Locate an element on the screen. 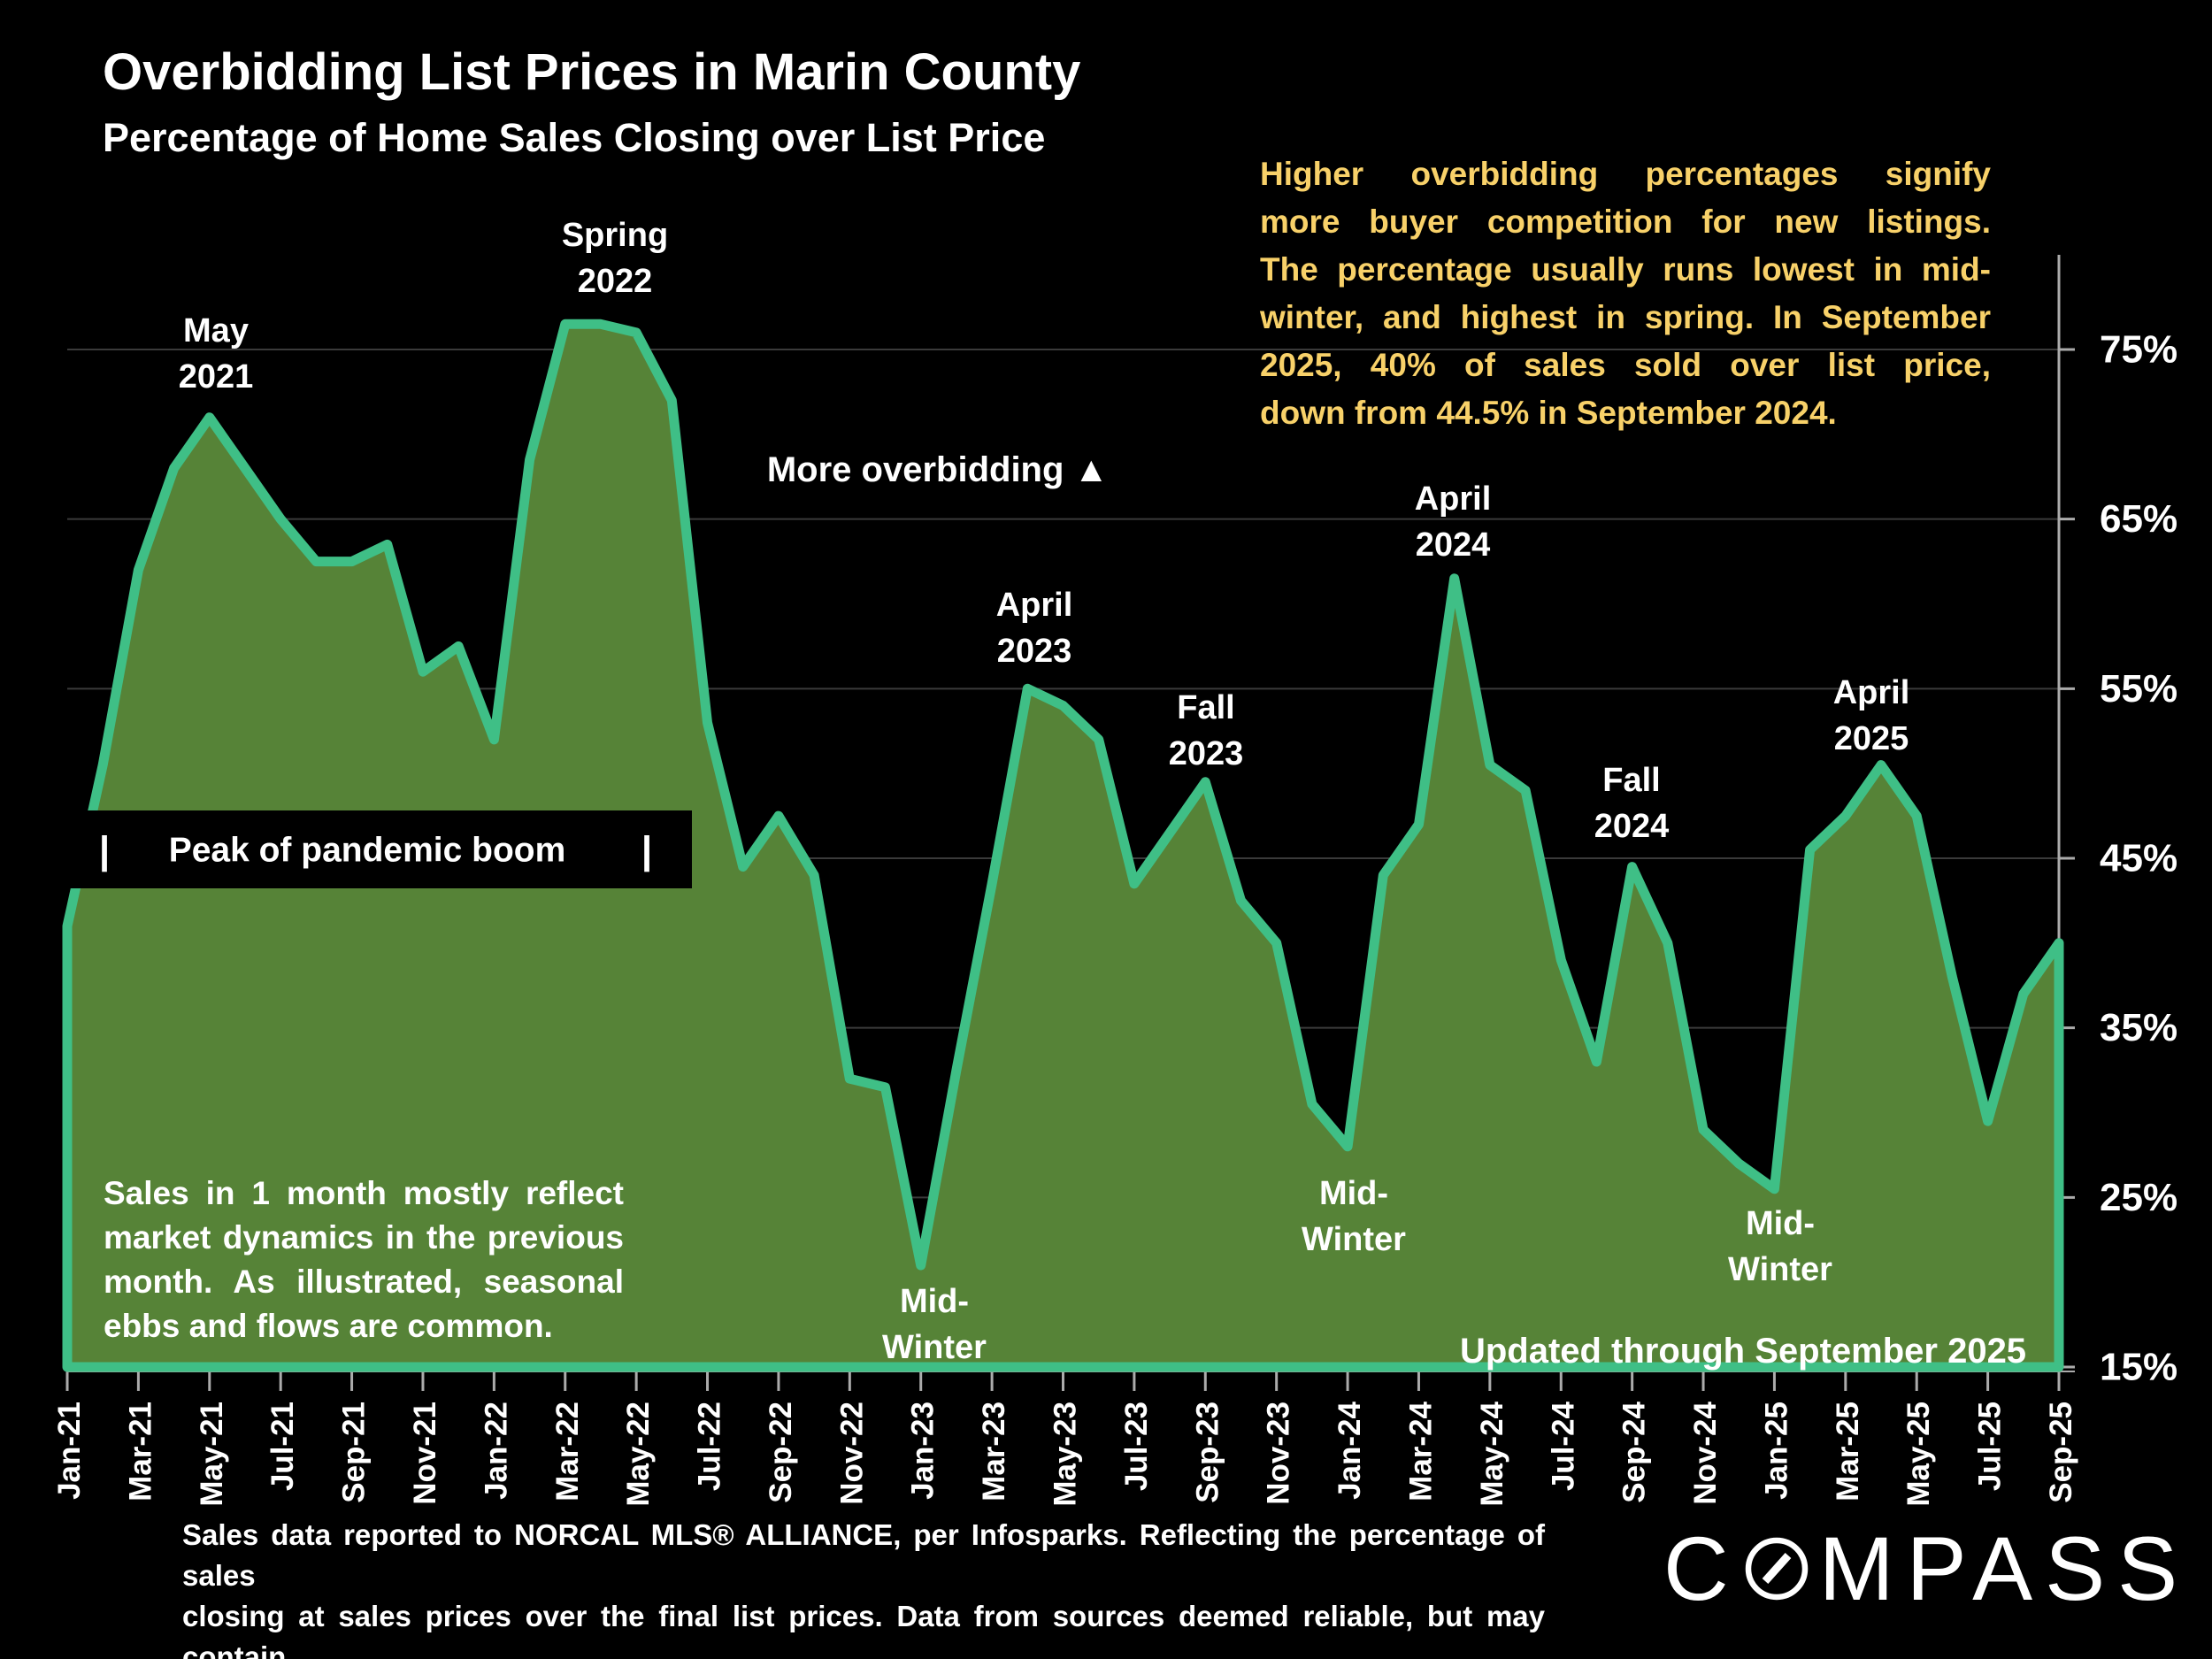  x-tick-label: Jul-24 is located at coordinates (1563, 1446).